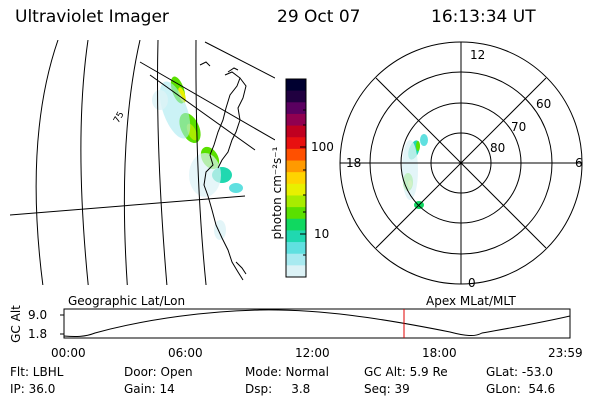 Image resolution: width=600 pixels, height=400 pixels. I want to click on status-mode: Mode: Normal, so click(287, 372).